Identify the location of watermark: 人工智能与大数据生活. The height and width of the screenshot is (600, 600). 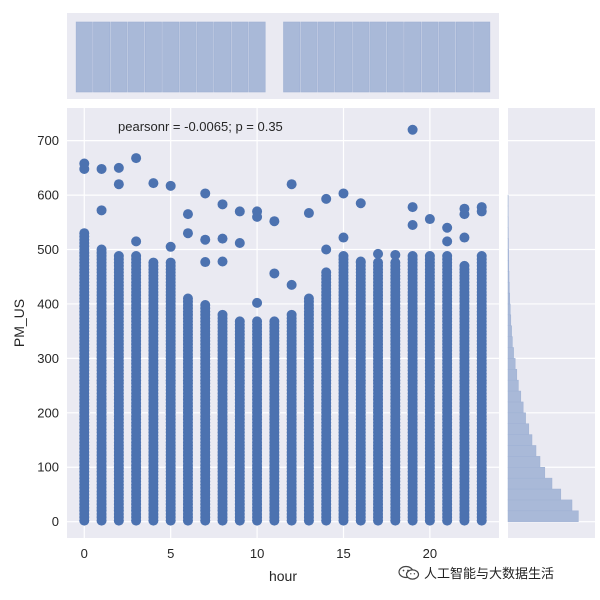
(476, 572).